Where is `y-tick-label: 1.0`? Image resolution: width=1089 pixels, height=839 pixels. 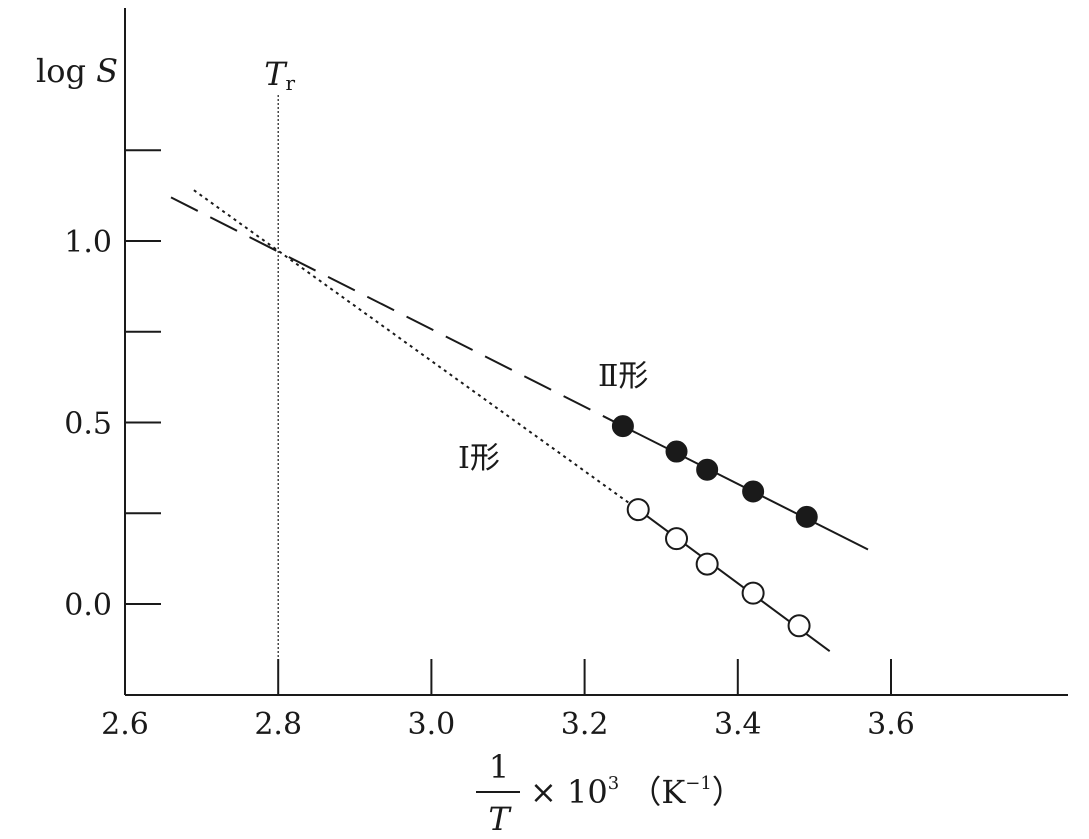
y-tick-label: 1.0 is located at coordinates (88, 242).